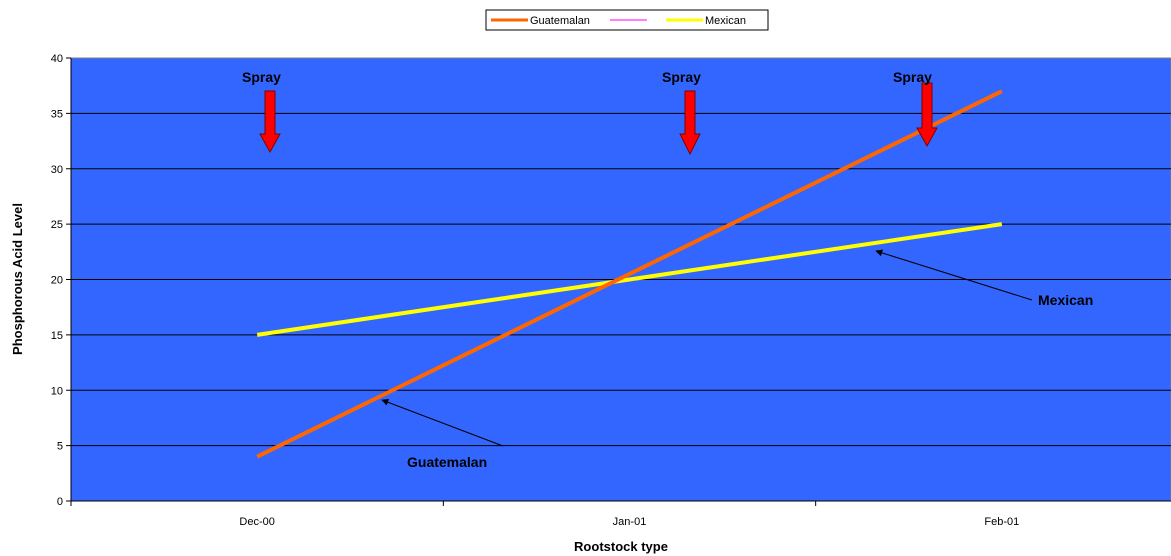 The width and height of the screenshot is (1171, 556). Describe the element at coordinates (447, 462) in the screenshot. I see `annotation-guatemalan: Guatemalan` at that location.